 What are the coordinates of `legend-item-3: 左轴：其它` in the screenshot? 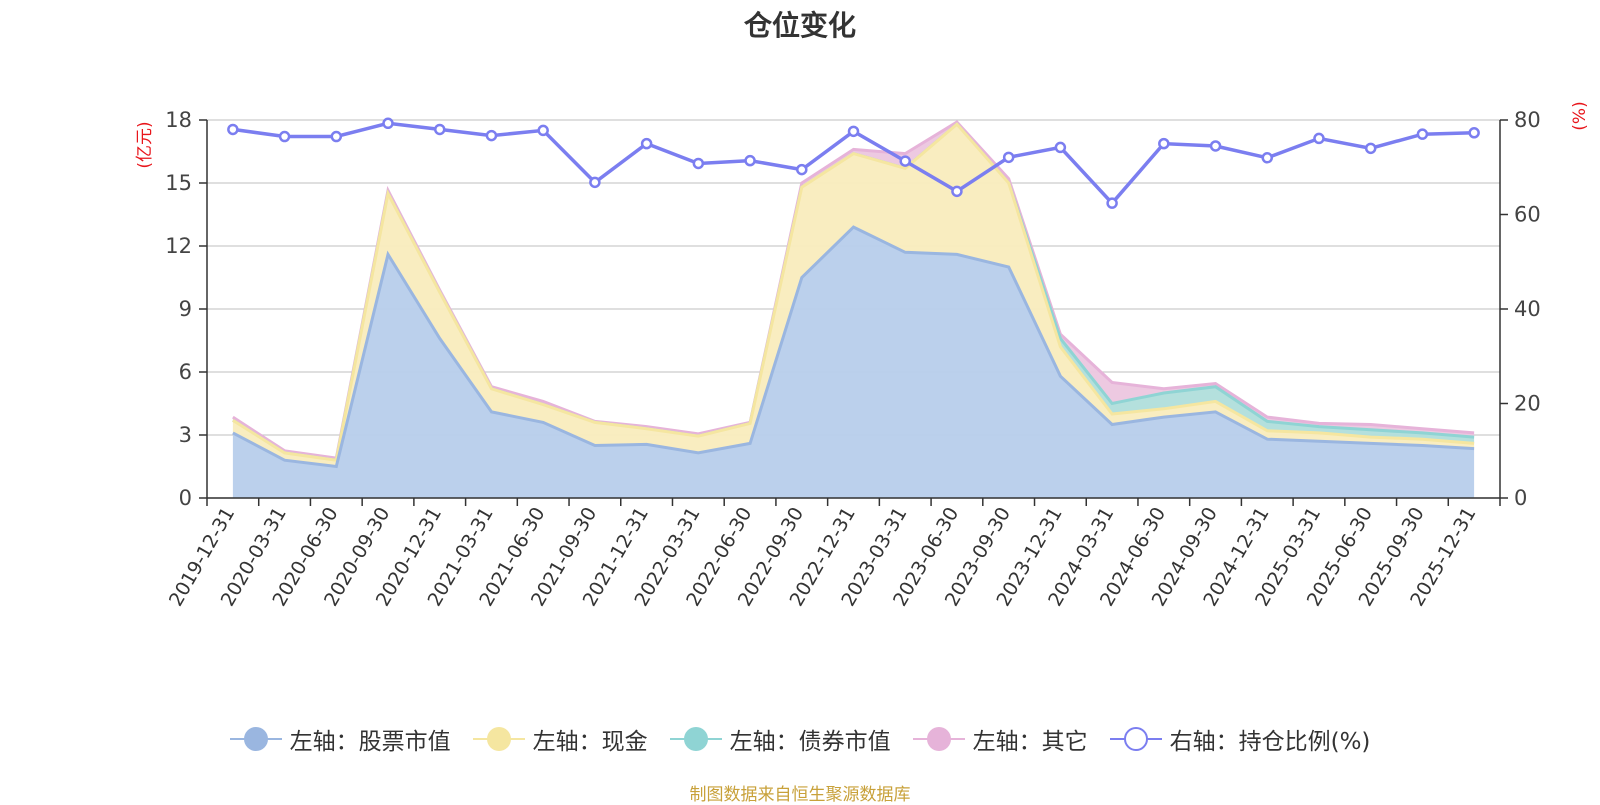 It's located at (1000, 739).